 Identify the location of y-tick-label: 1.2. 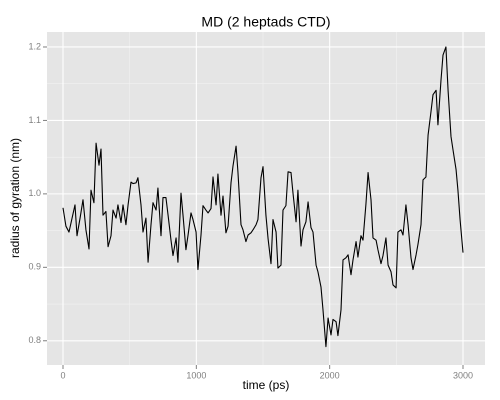
(34, 46).